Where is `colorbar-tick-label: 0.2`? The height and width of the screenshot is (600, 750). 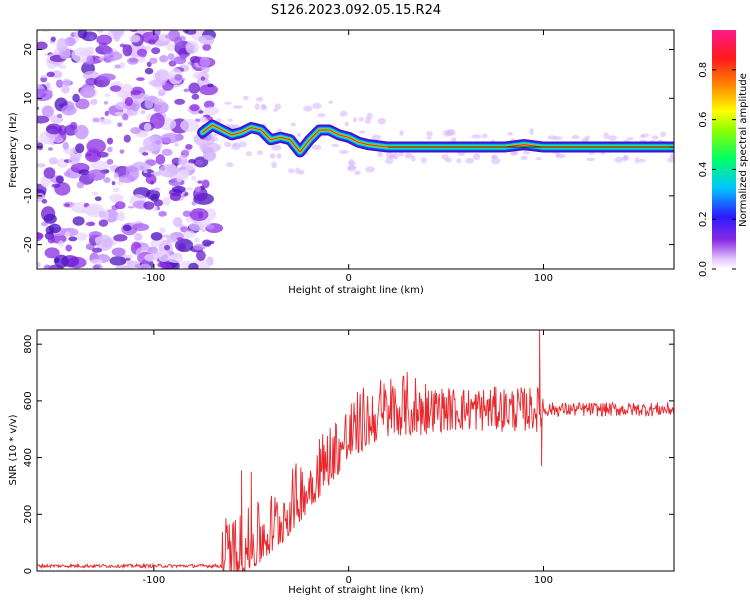
colorbar-tick-label: 0.2 is located at coordinates (703, 219).